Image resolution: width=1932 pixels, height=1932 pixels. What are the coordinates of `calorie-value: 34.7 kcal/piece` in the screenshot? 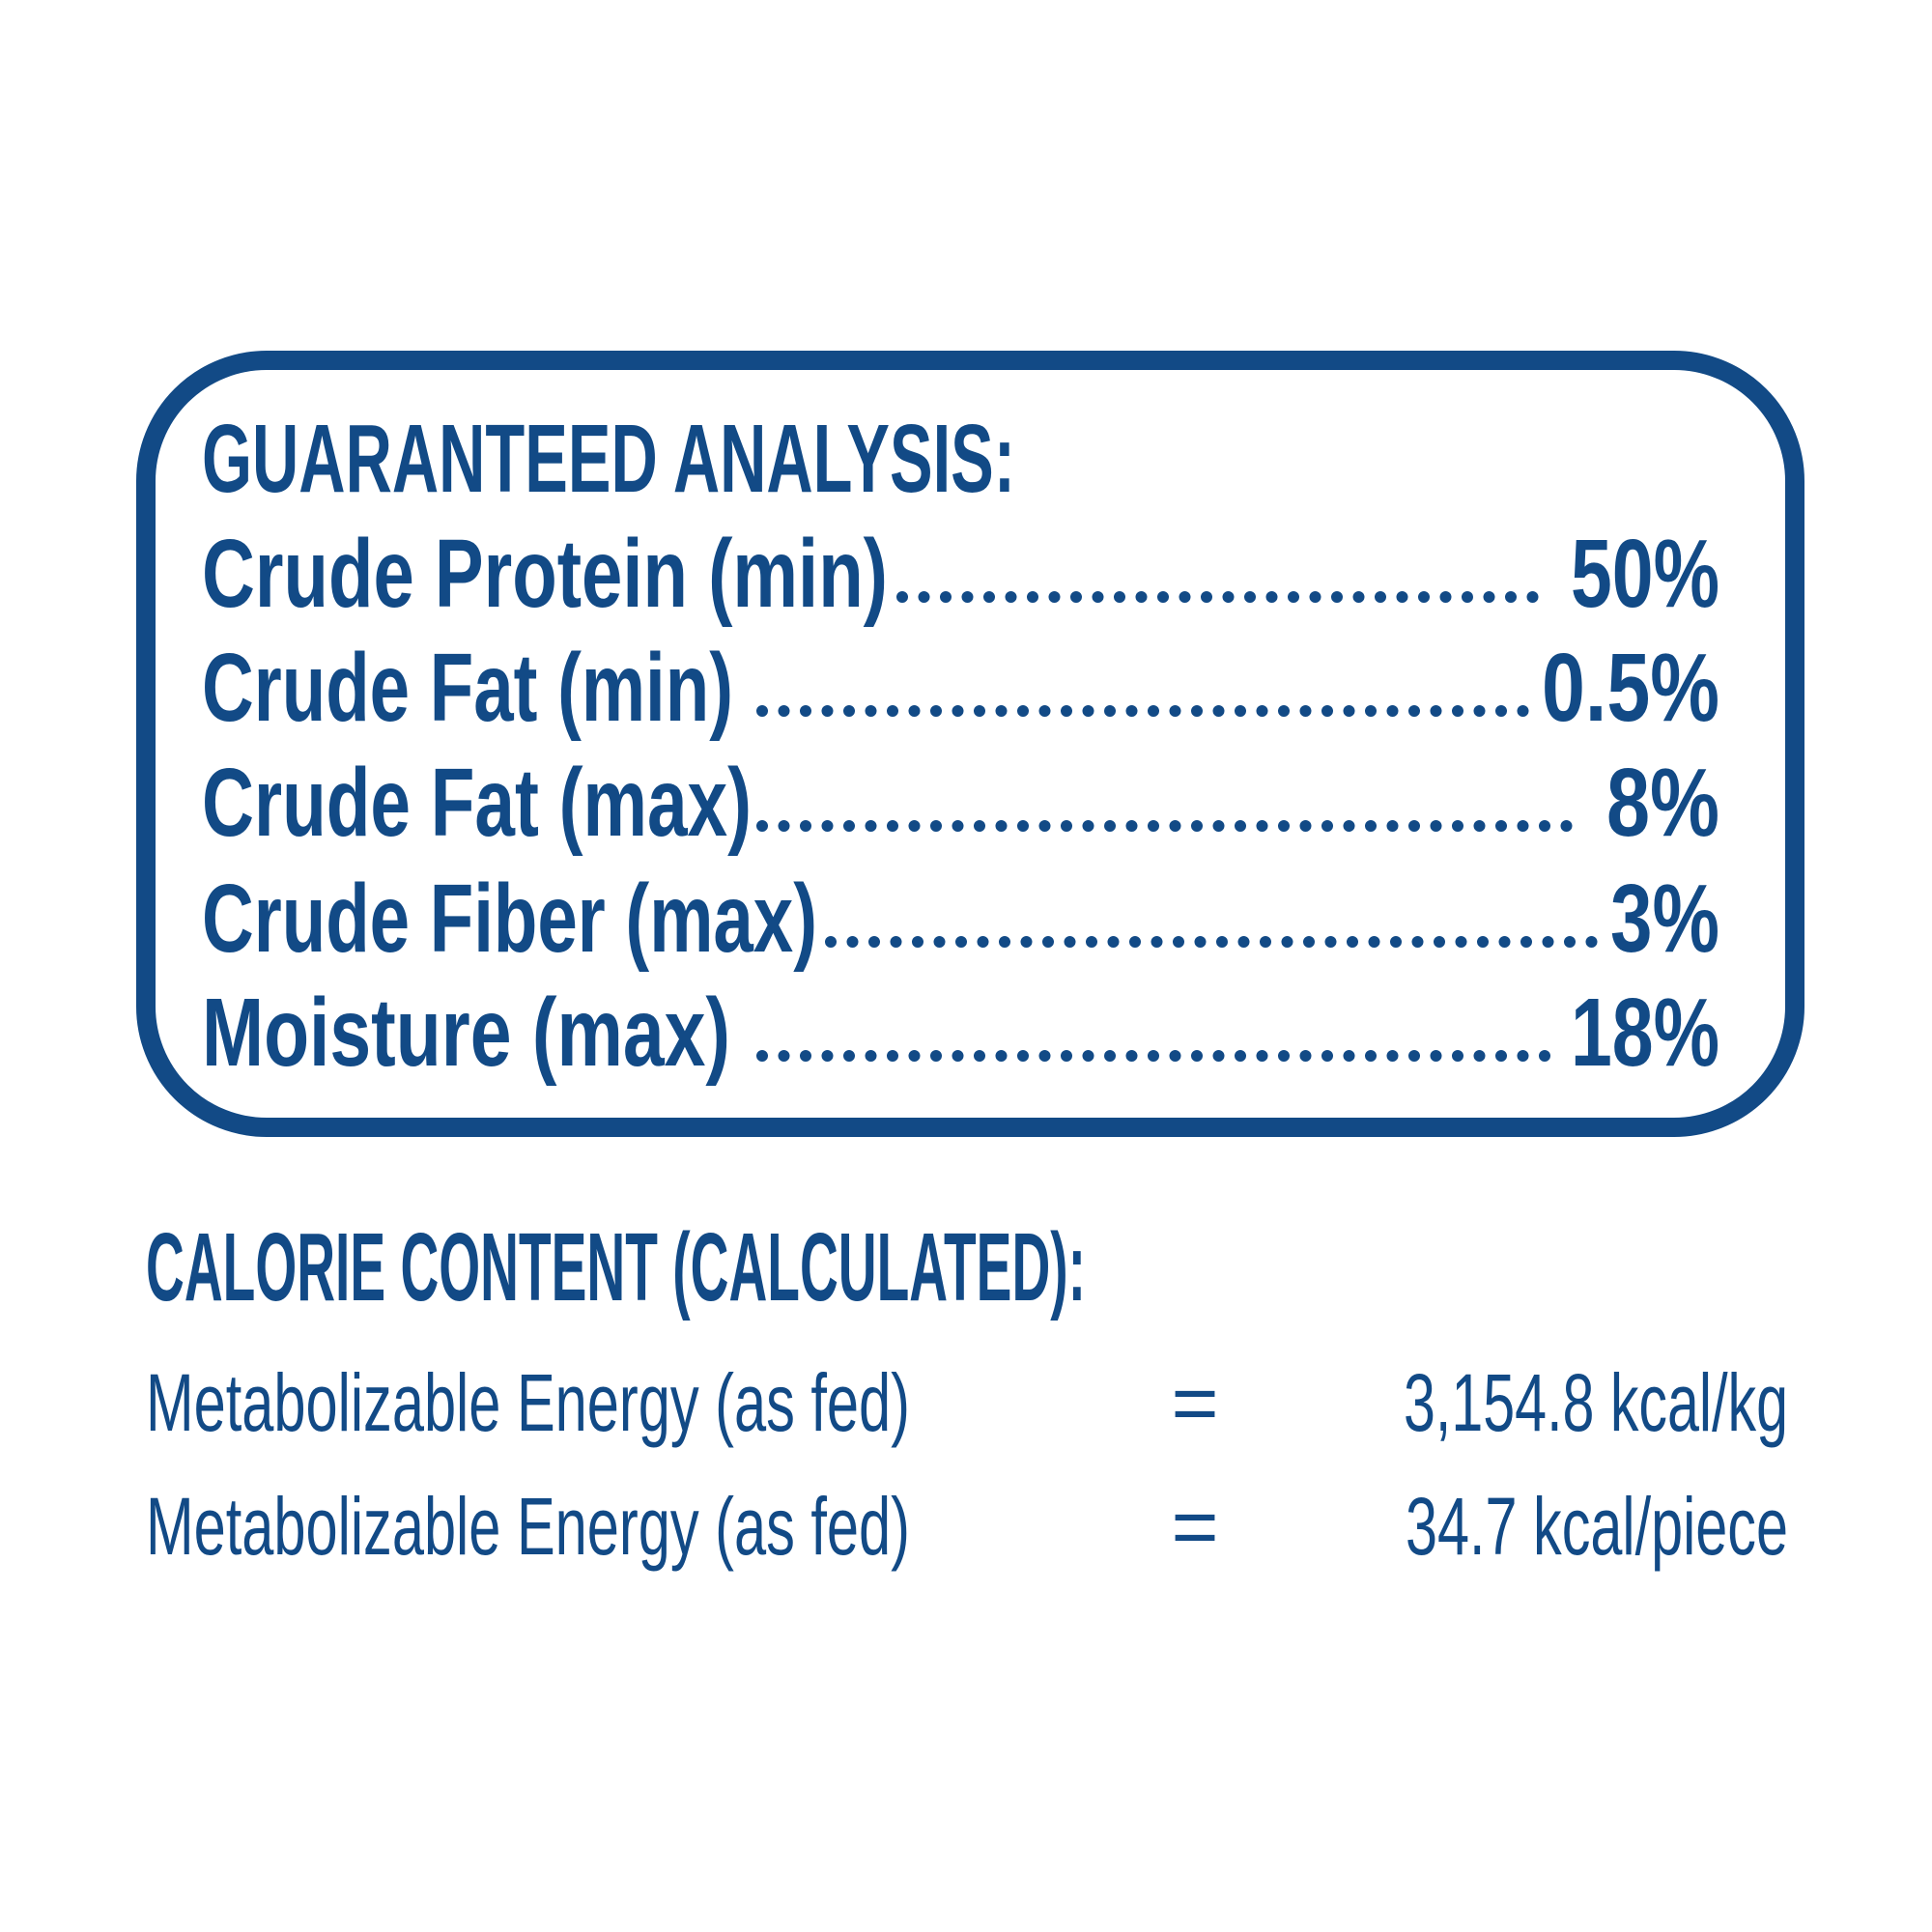 It's located at (1597, 1526).